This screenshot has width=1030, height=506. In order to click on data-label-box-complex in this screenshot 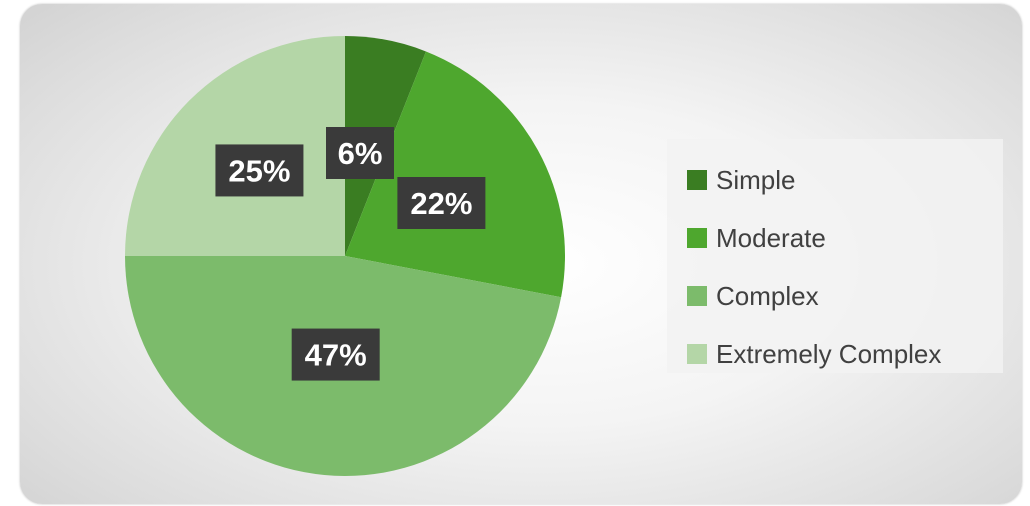, I will do `click(335, 354)`.